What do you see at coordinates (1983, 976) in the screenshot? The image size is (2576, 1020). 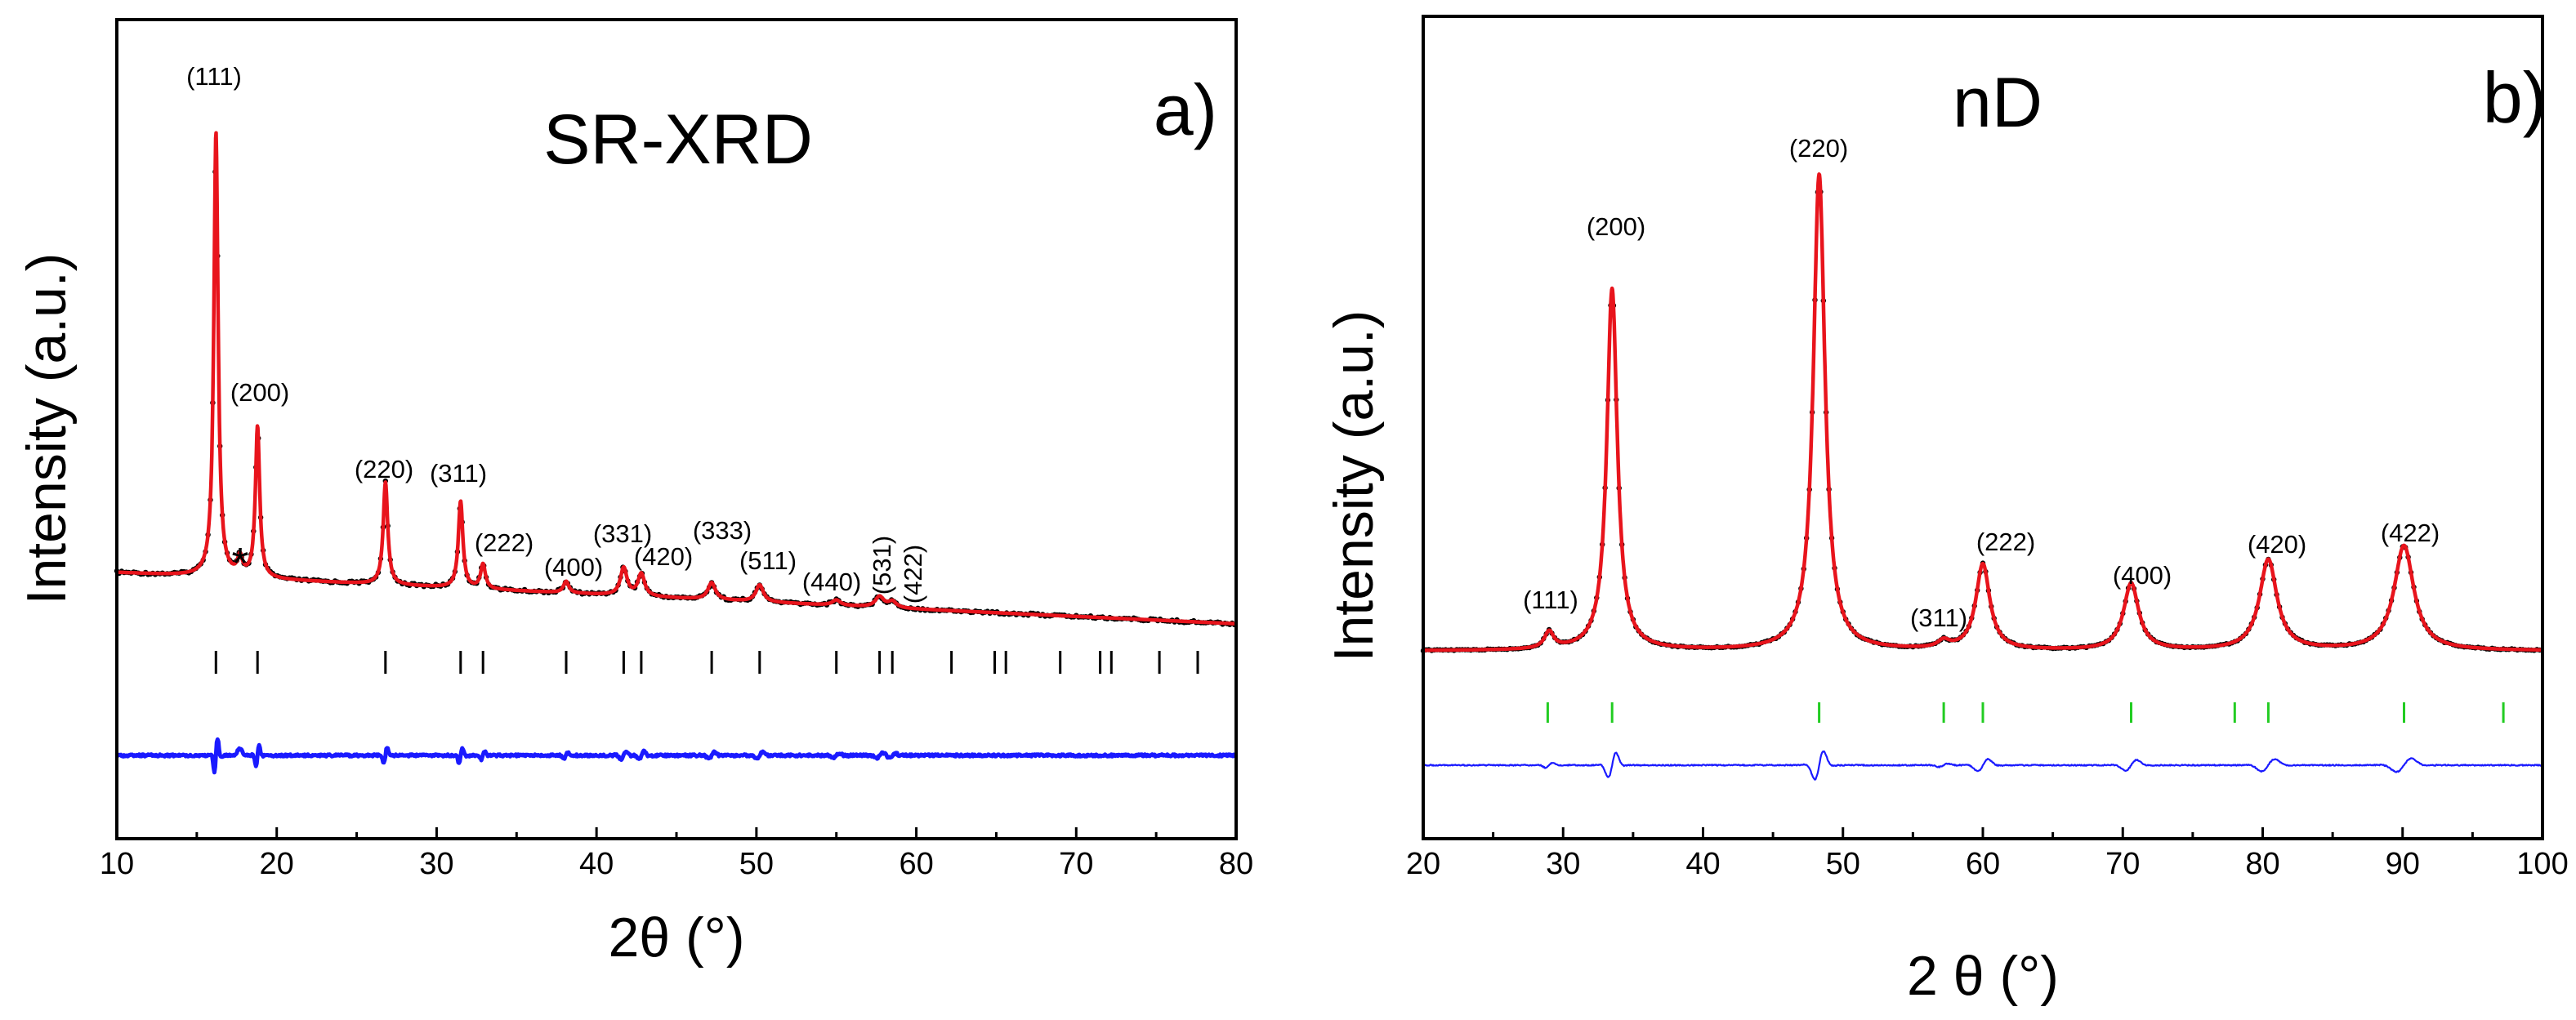 I see `panel-b-xlabel: 2 θ (°)` at bounding box center [1983, 976].